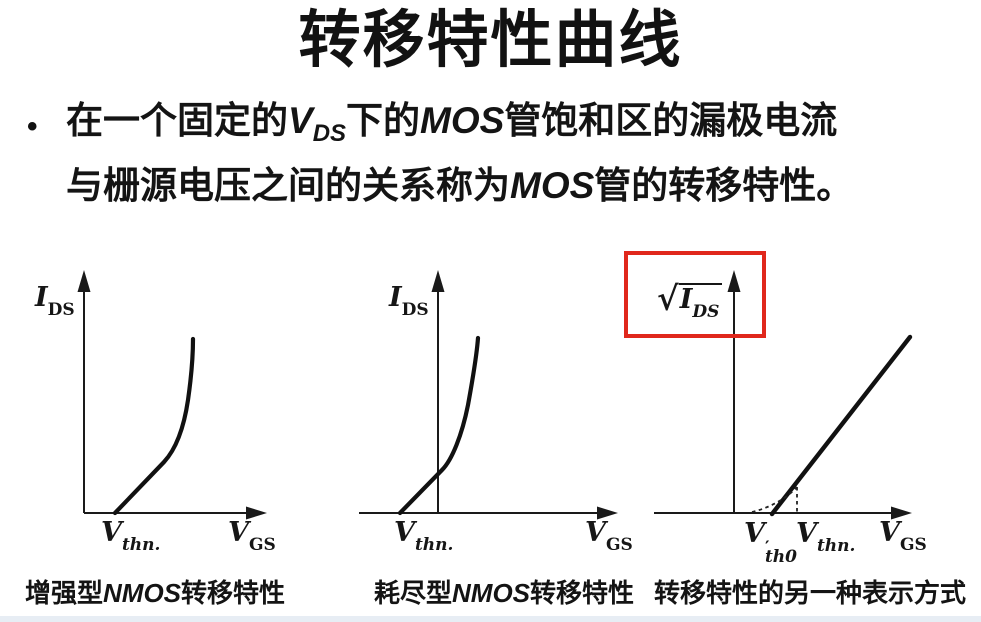 The height and width of the screenshot is (622, 981). What do you see at coordinates (490, 40) in the screenshot?
I see `page-title: 转移特性曲线` at bounding box center [490, 40].